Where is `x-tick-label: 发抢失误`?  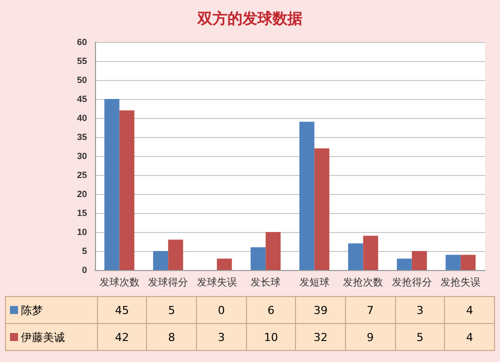
x-tick-label: 发抢失误 is located at coordinates (460, 282).